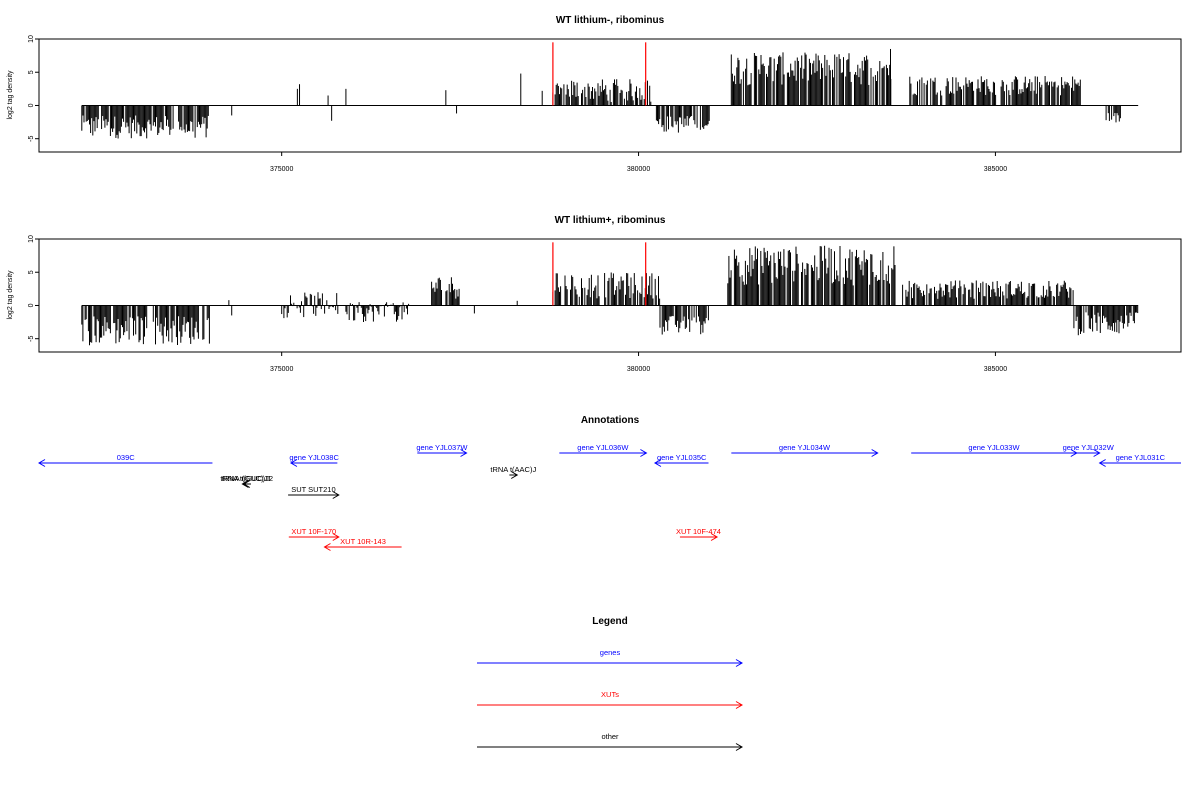 The height and width of the screenshot is (800, 1200). I want to click on annotation-label: XUT 10F-474, so click(698, 531).